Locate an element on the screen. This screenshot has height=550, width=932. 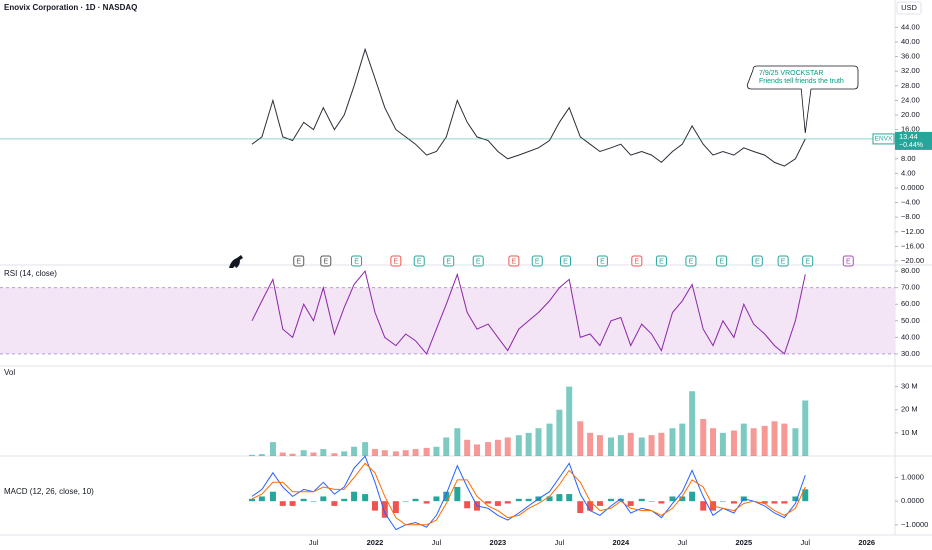
annotation-text: Friends tell friends the truth is located at coordinates (801, 81).